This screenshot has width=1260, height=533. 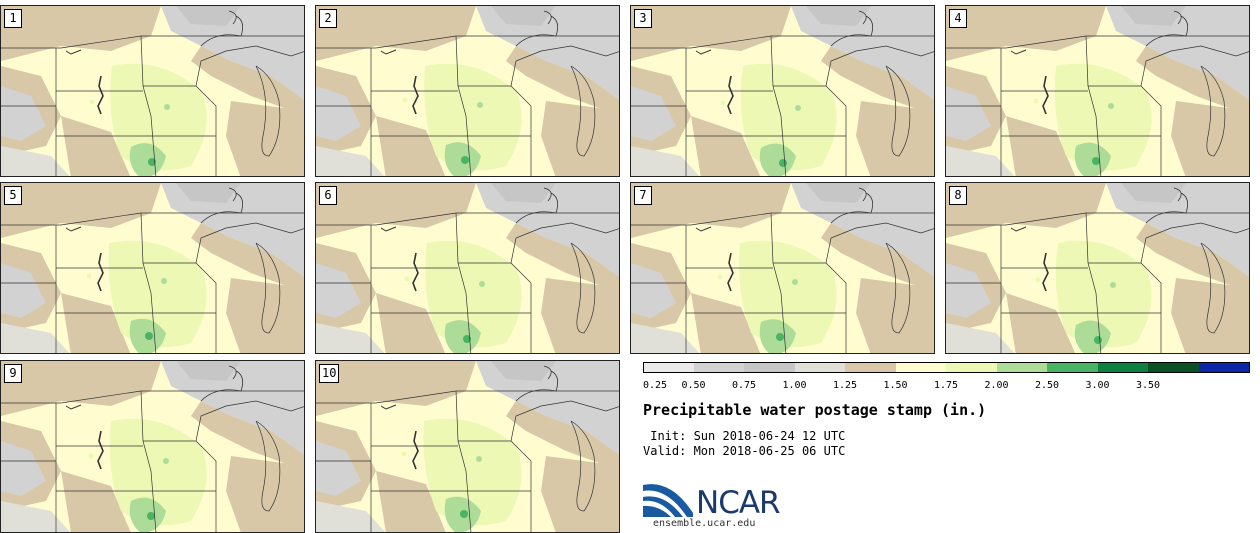 I want to click on panel-number: 2, so click(x=328, y=18).